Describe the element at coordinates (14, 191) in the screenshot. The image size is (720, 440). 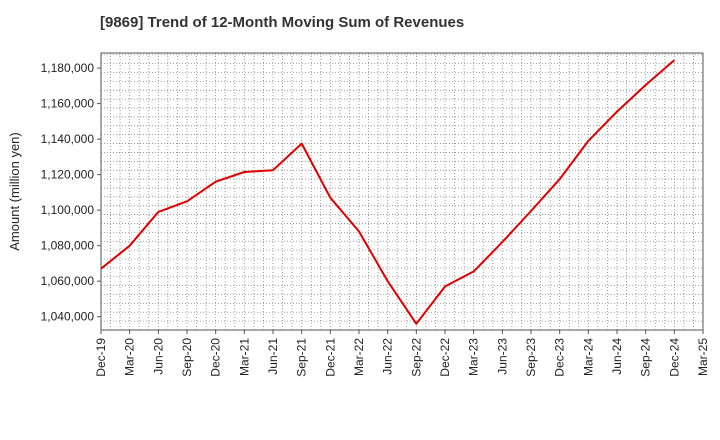
I see `y-axis-label: Amount (million yen)` at that location.